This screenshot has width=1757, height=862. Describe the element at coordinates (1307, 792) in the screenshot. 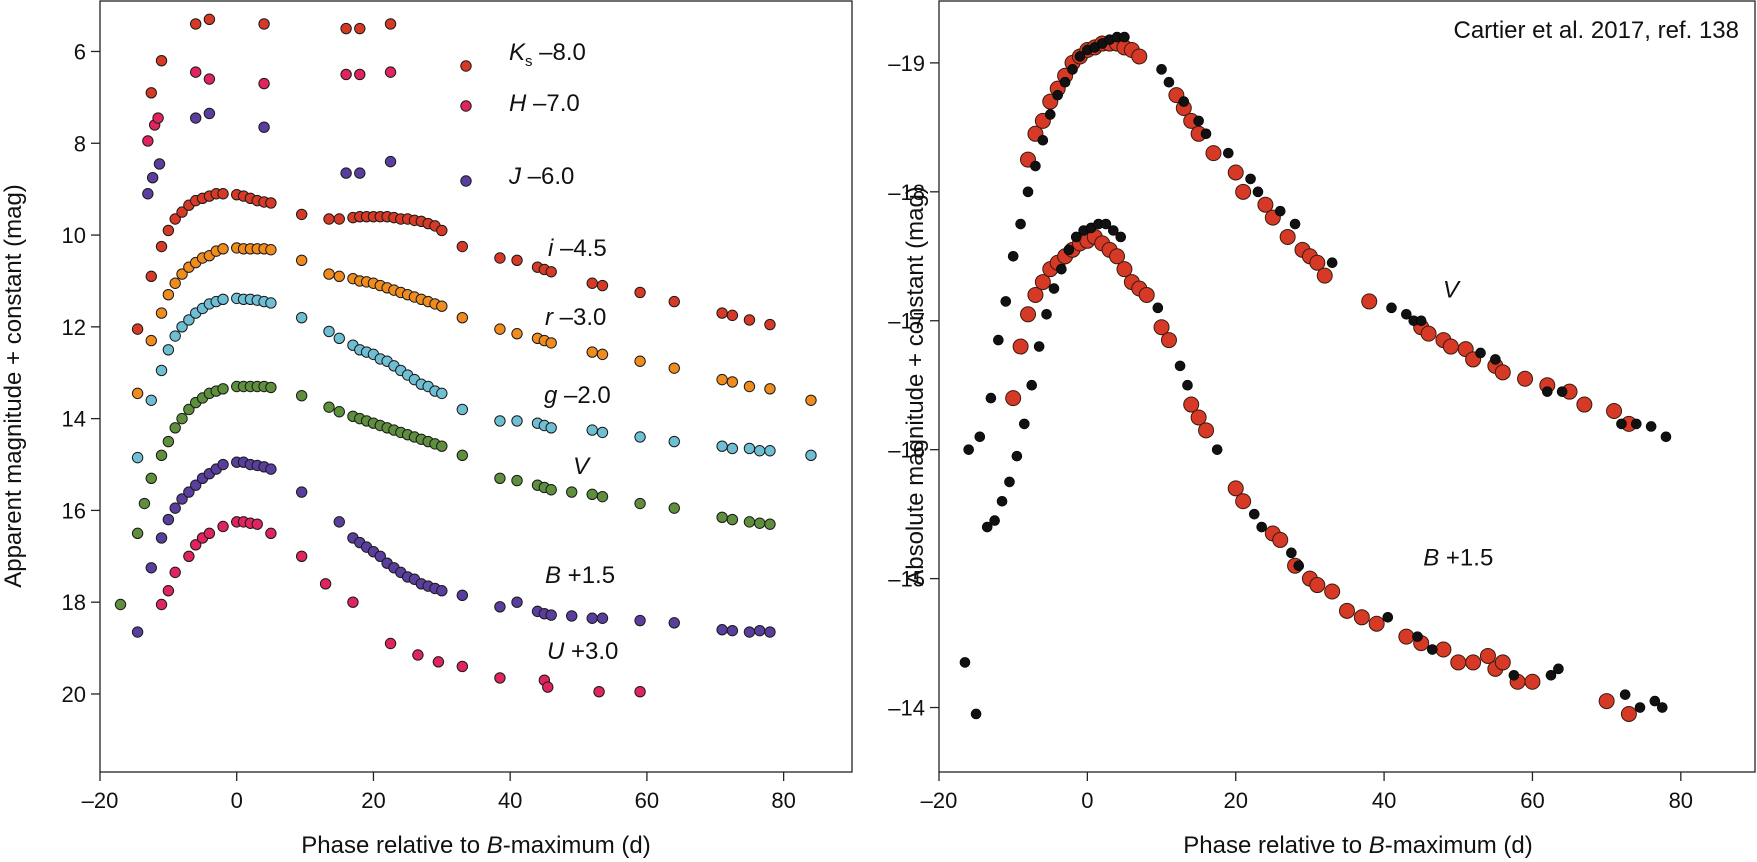

I see `right-x-axis: –20 0 20 40 60 80` at that location.